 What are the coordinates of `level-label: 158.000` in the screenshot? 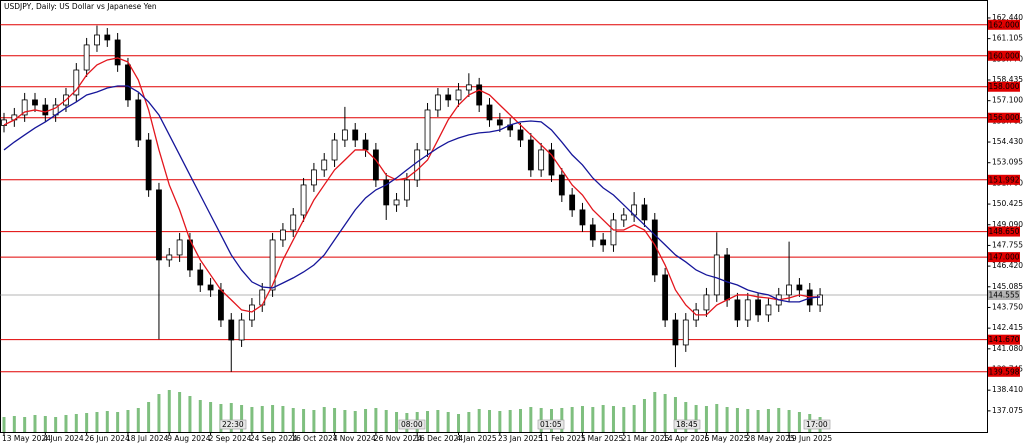 It's located at (1003, 86).